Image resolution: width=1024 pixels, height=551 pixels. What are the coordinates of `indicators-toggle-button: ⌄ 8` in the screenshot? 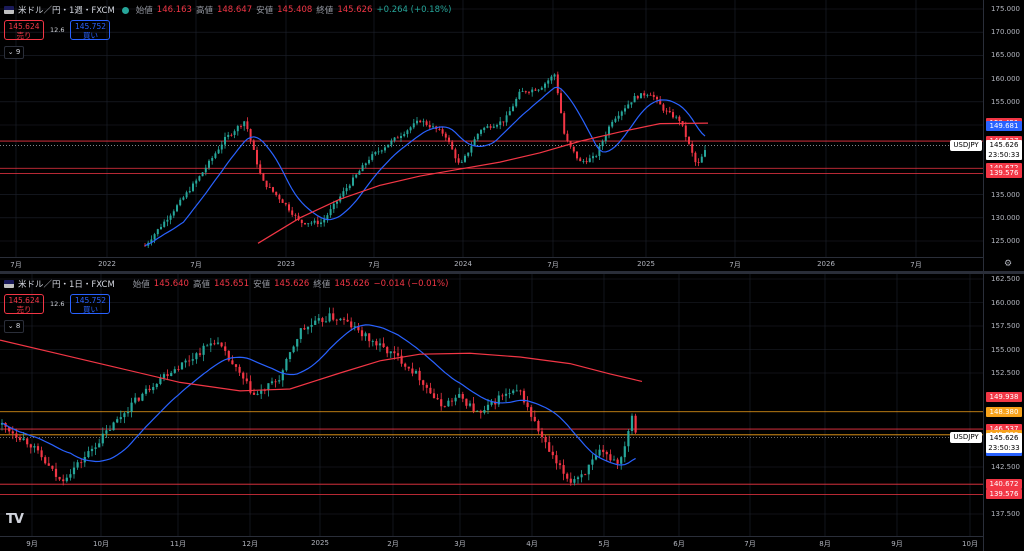 It's located at (14, 326).